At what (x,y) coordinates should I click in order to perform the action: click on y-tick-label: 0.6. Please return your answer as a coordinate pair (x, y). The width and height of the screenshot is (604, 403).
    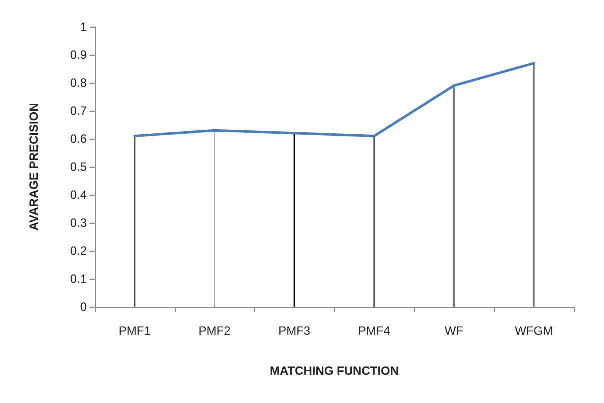
    Looking at the image, I should click on (79, 139).